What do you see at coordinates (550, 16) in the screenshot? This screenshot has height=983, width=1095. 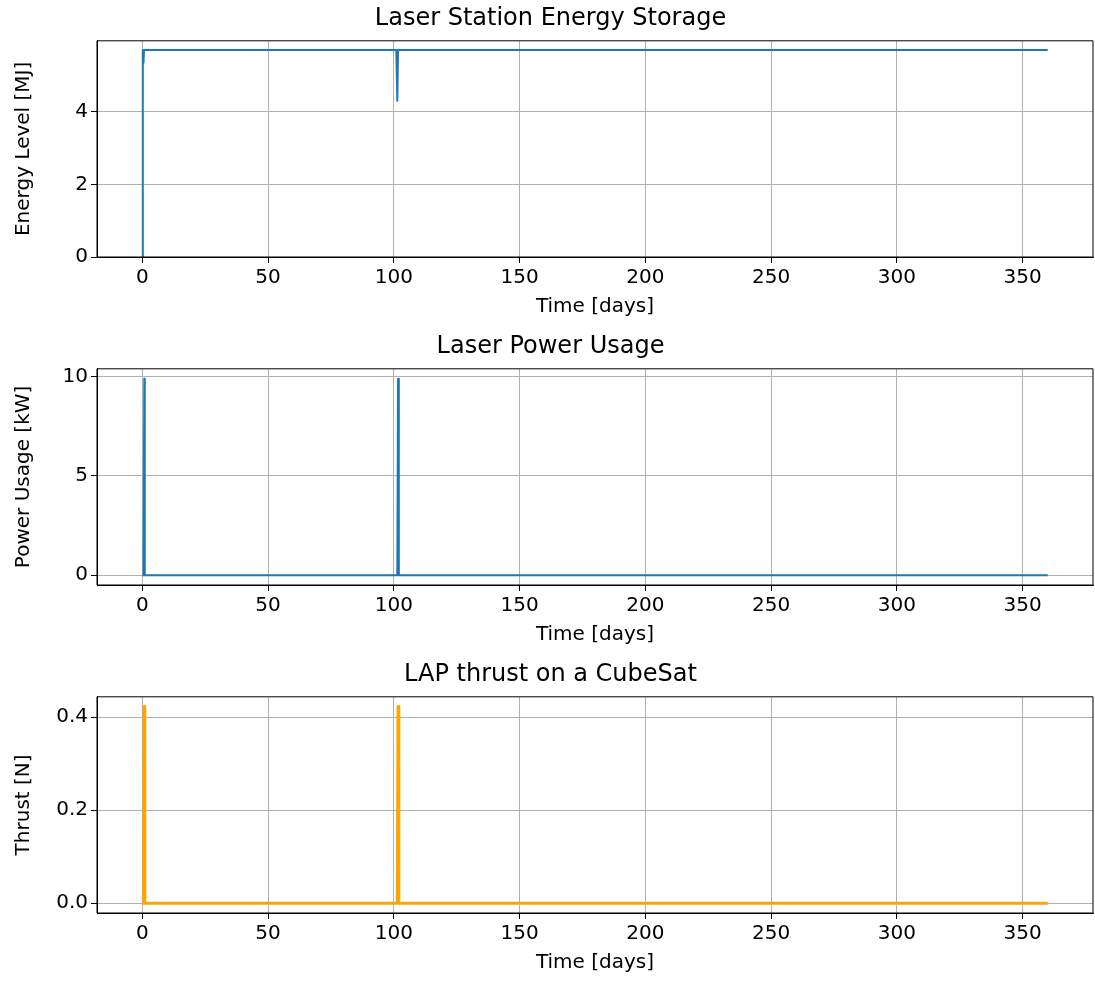 I see `chart-title: Laser Station Energy Storage` at bounding box center [550, 16].